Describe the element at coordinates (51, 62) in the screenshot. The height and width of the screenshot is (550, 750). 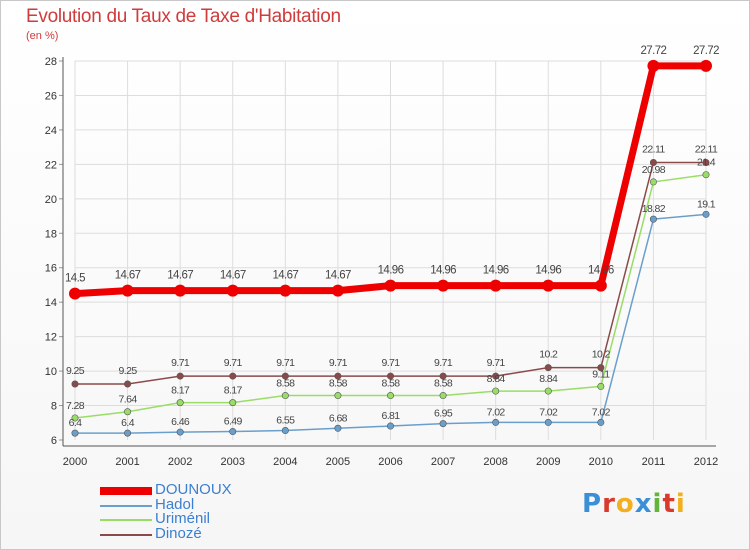
I see `y-tick-label: 28` at that location.